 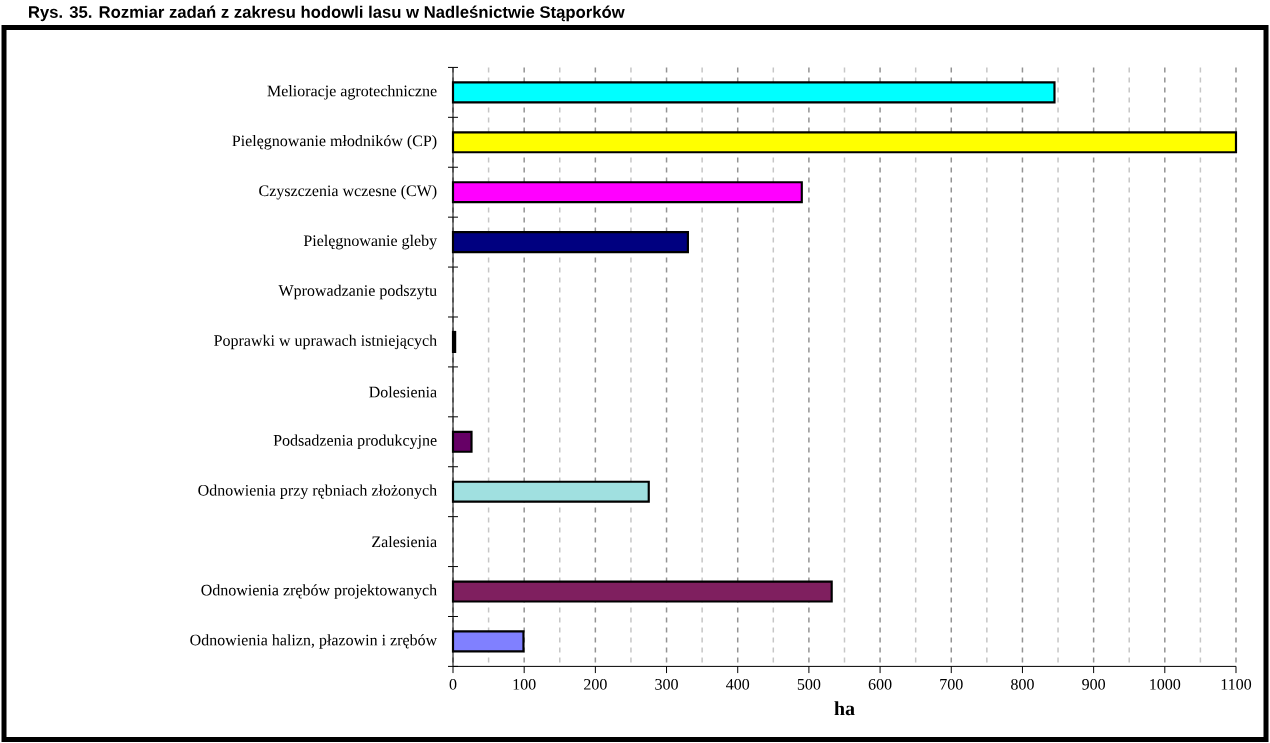 I want to click on x-tick-label: 0, so click(x=453, y=684).